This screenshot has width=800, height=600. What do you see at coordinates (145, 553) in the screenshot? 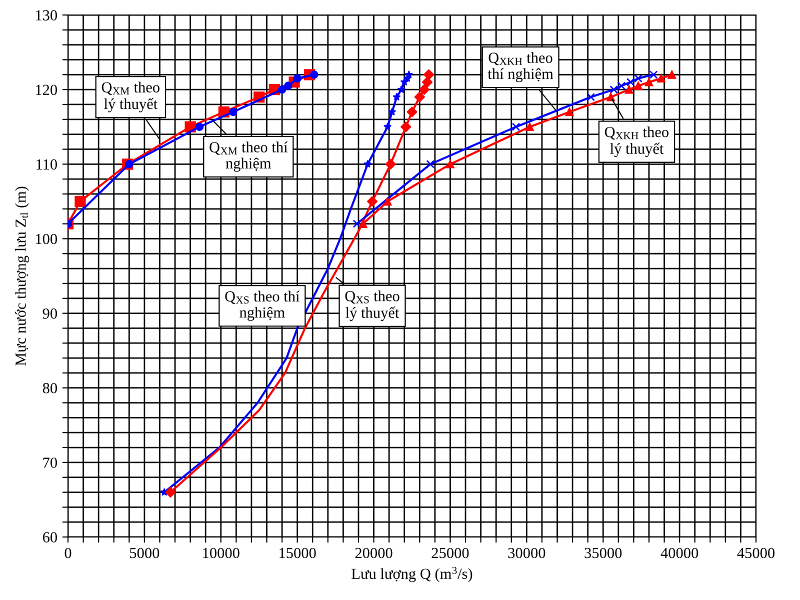
I see `x-tick-label: 5000` at bounding box center [145, 553].